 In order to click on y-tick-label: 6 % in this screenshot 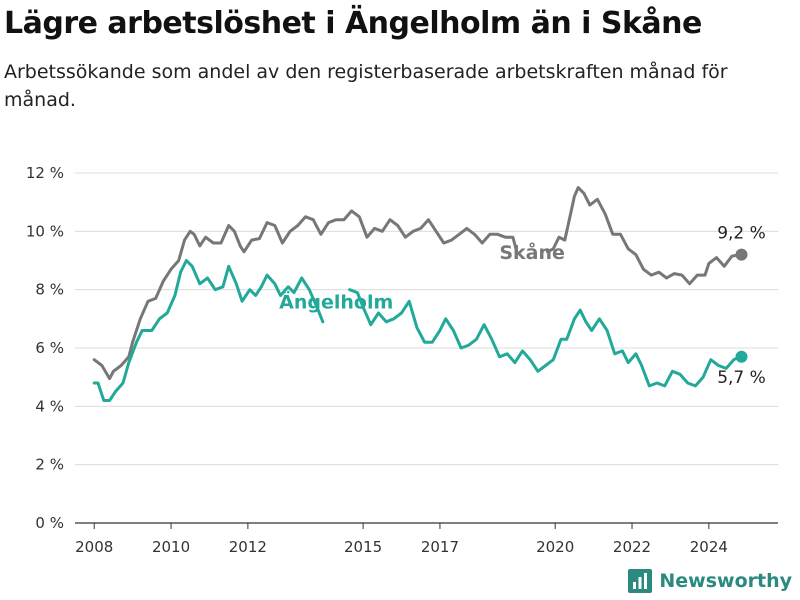, I will do `click(49, 348)`.